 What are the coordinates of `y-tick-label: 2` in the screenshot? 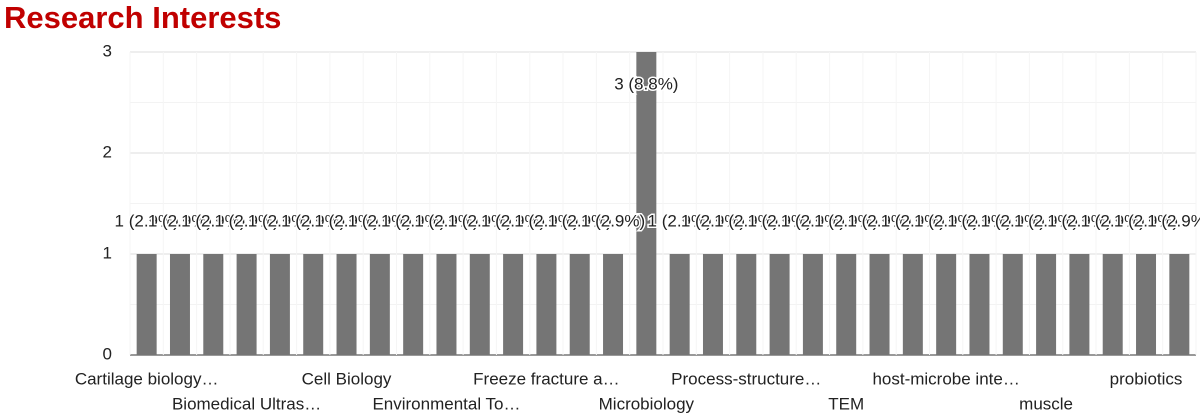 It's located at (107, 151).